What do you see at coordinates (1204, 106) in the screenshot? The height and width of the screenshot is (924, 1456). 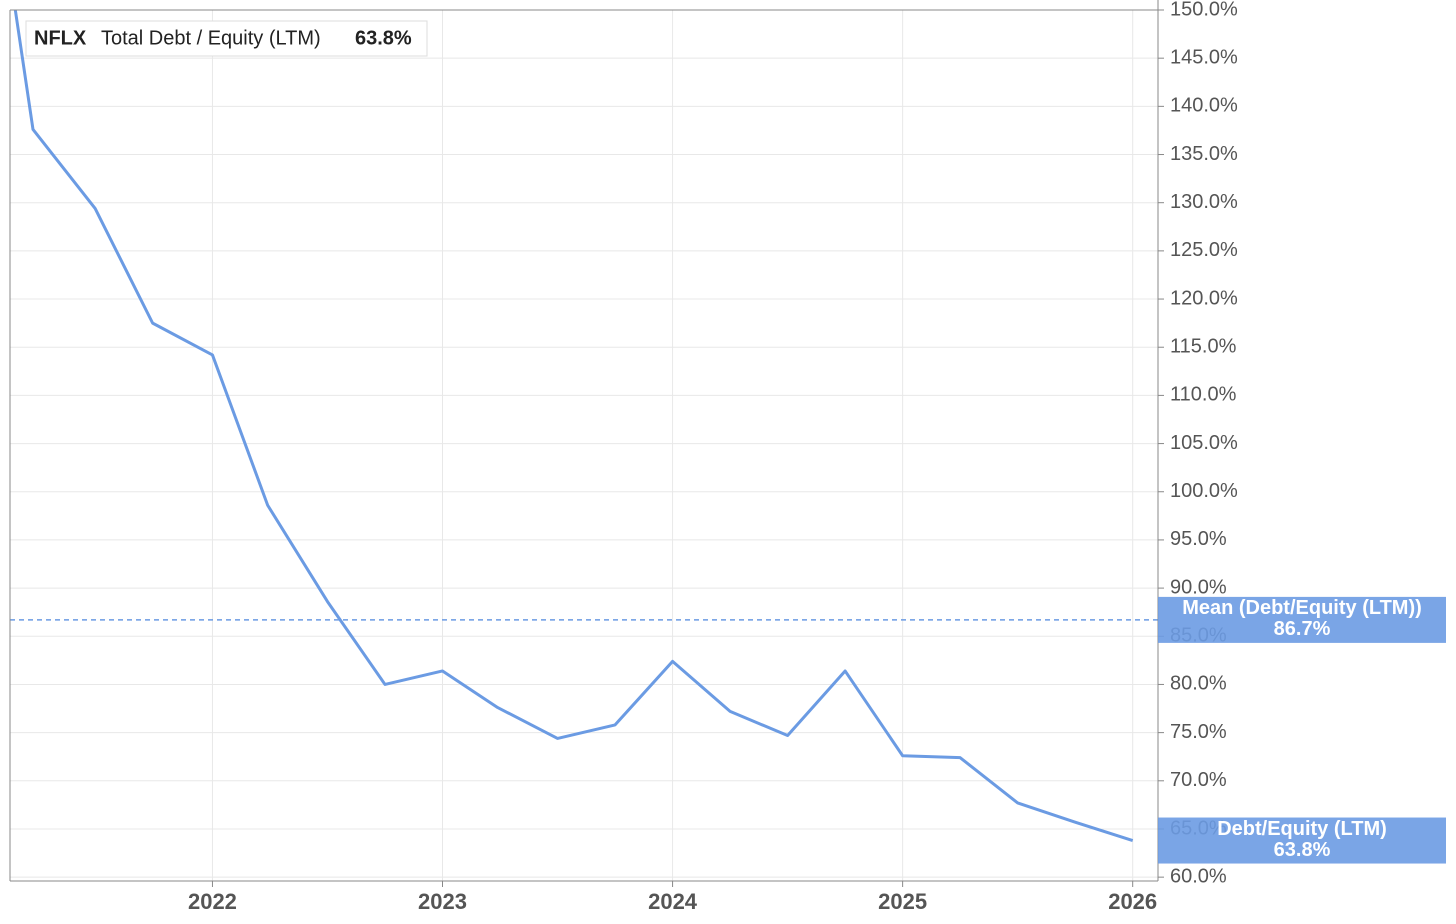 I see `y-tick-label: 140.0%` at bounding box center [1204, 106].